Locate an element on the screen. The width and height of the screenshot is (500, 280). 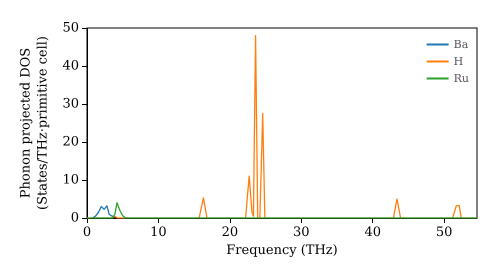
y-axis-title: Phonon projected DOS (States/THz·primitive cell) is located at coordinates (34, 123).